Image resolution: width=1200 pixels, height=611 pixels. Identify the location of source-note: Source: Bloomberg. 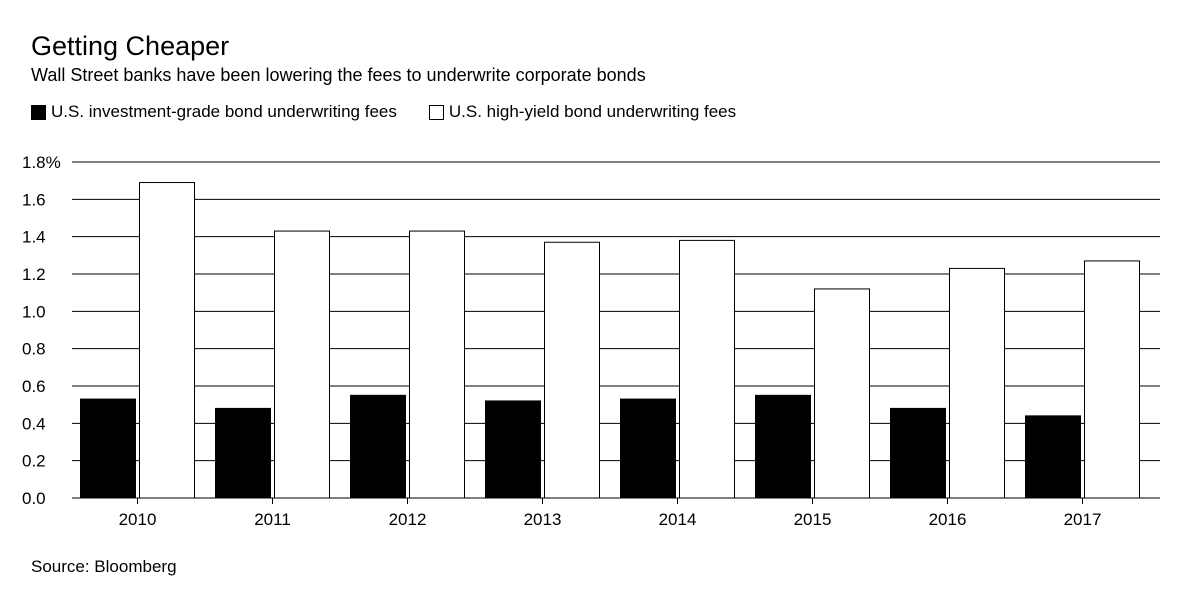
(104, 566).